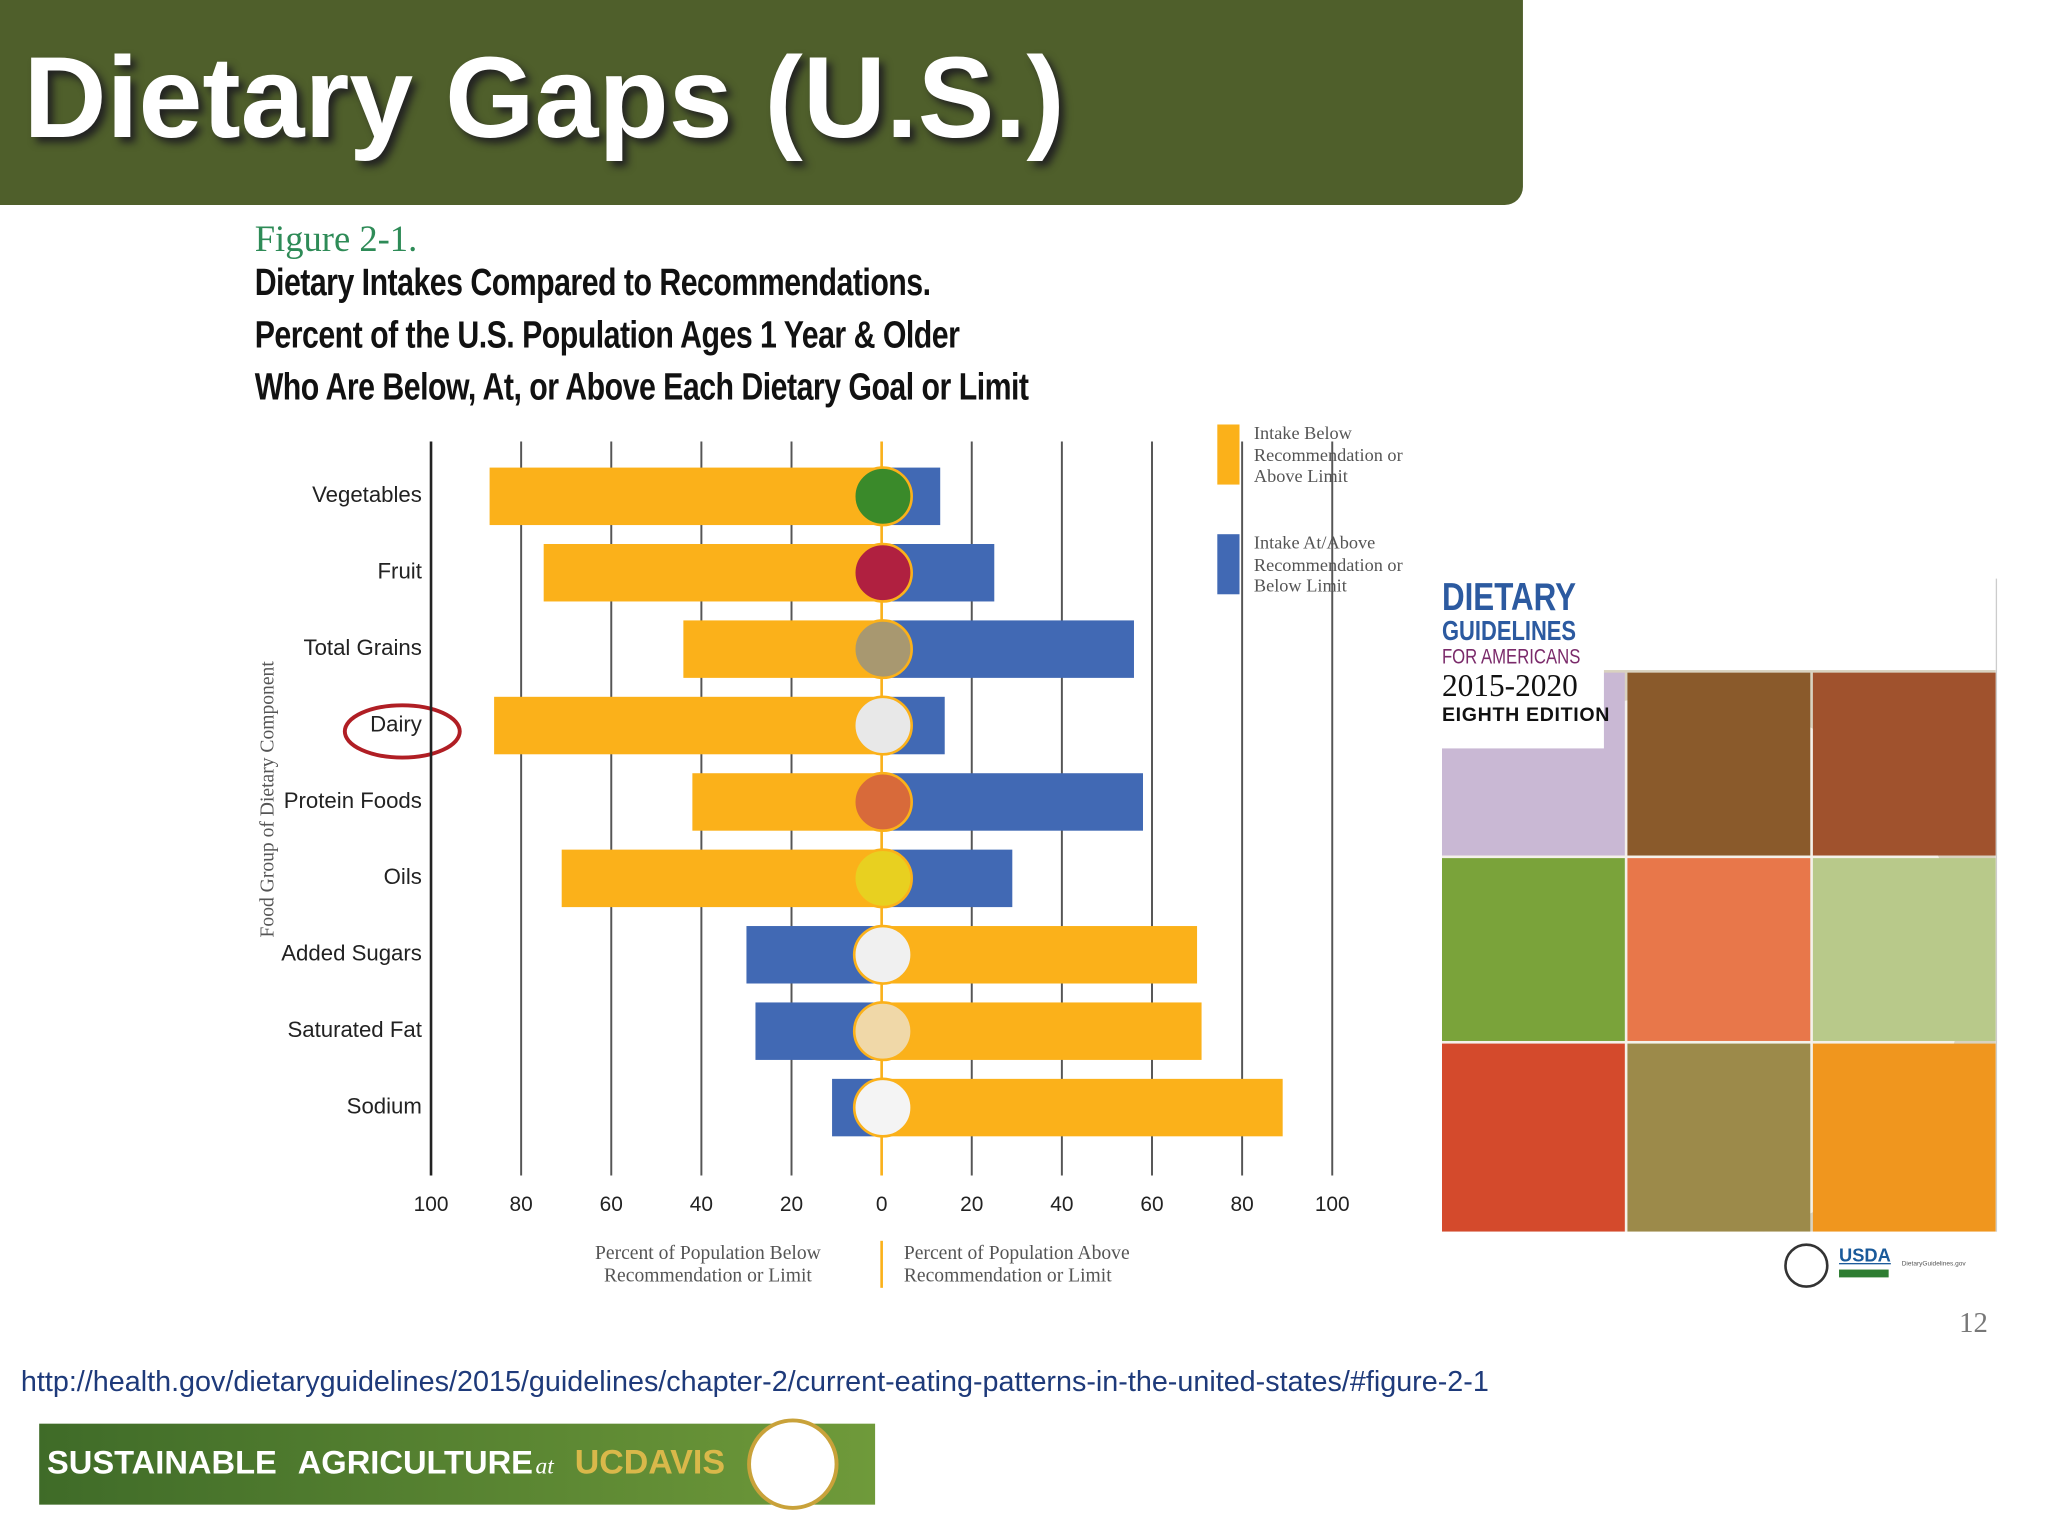 This screenshot has height=1536, width=2048. I want to click on cover-subtitle: GUIDELINES, so click(1509, 631).